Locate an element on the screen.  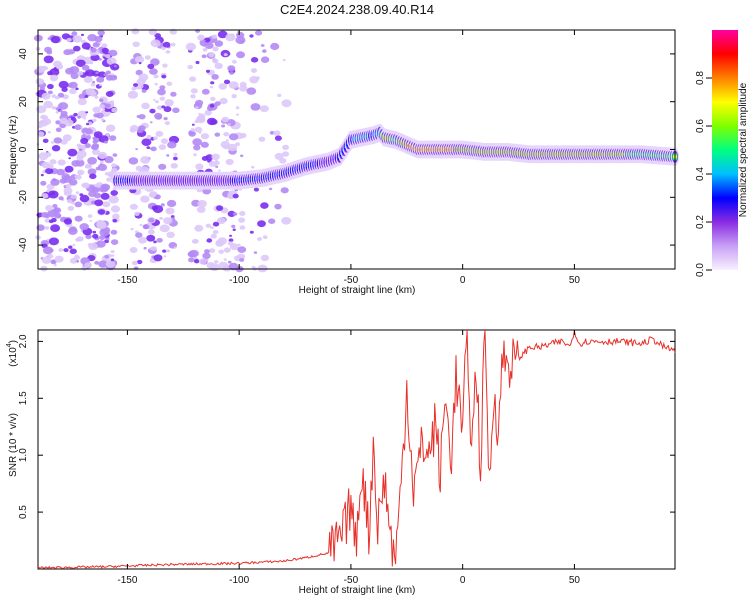
spectrogram-noise-cloud is located at coordinates (163, 150).